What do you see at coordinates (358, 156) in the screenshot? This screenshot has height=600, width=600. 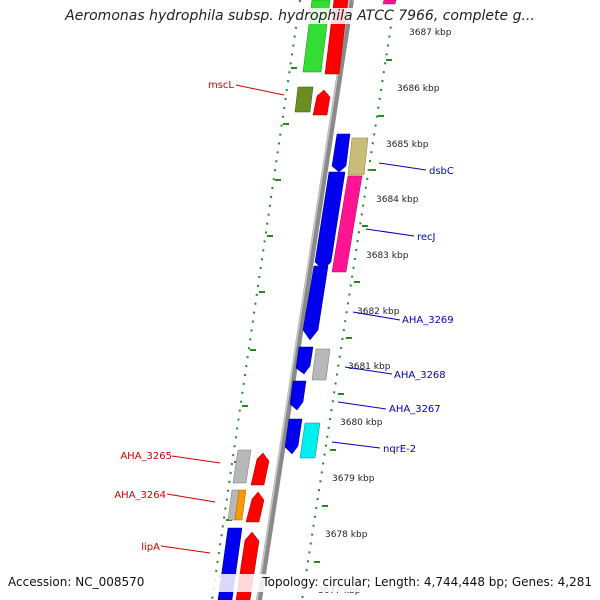 I see `gene-block-khaki-dsbC` at bounding box center [358, 156].